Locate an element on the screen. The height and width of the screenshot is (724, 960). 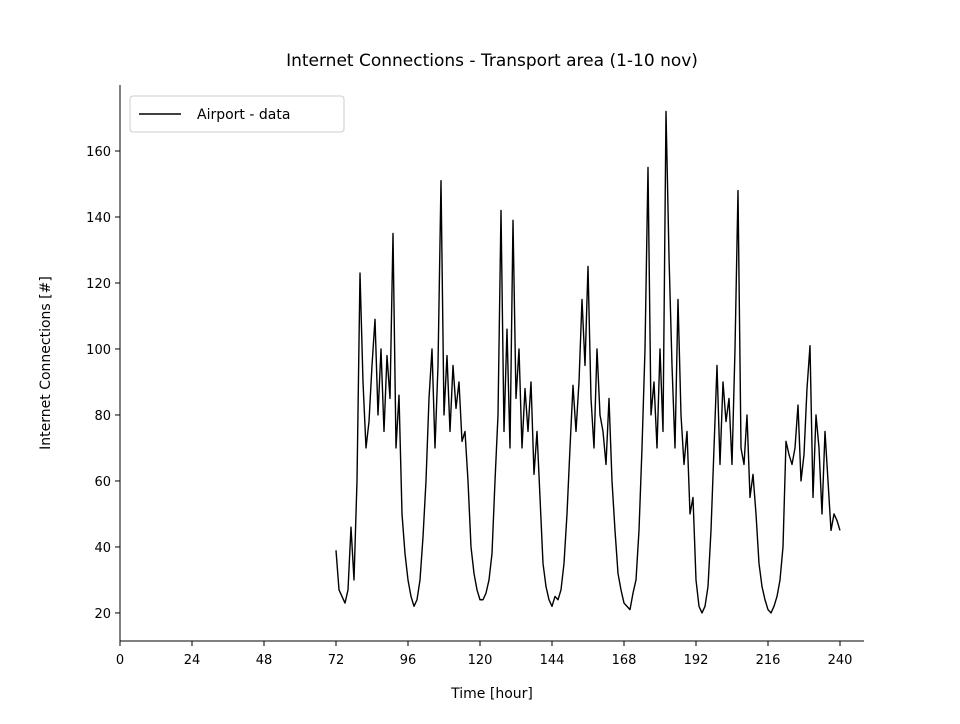
x-tick-label: 96 is located at coordinates (408, 660).